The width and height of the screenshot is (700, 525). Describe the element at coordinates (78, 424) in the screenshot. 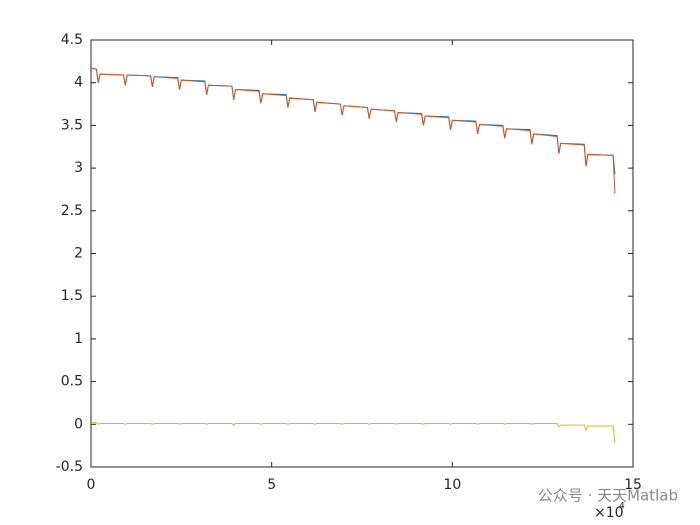

I see `y-tick-label: 0` at that location.